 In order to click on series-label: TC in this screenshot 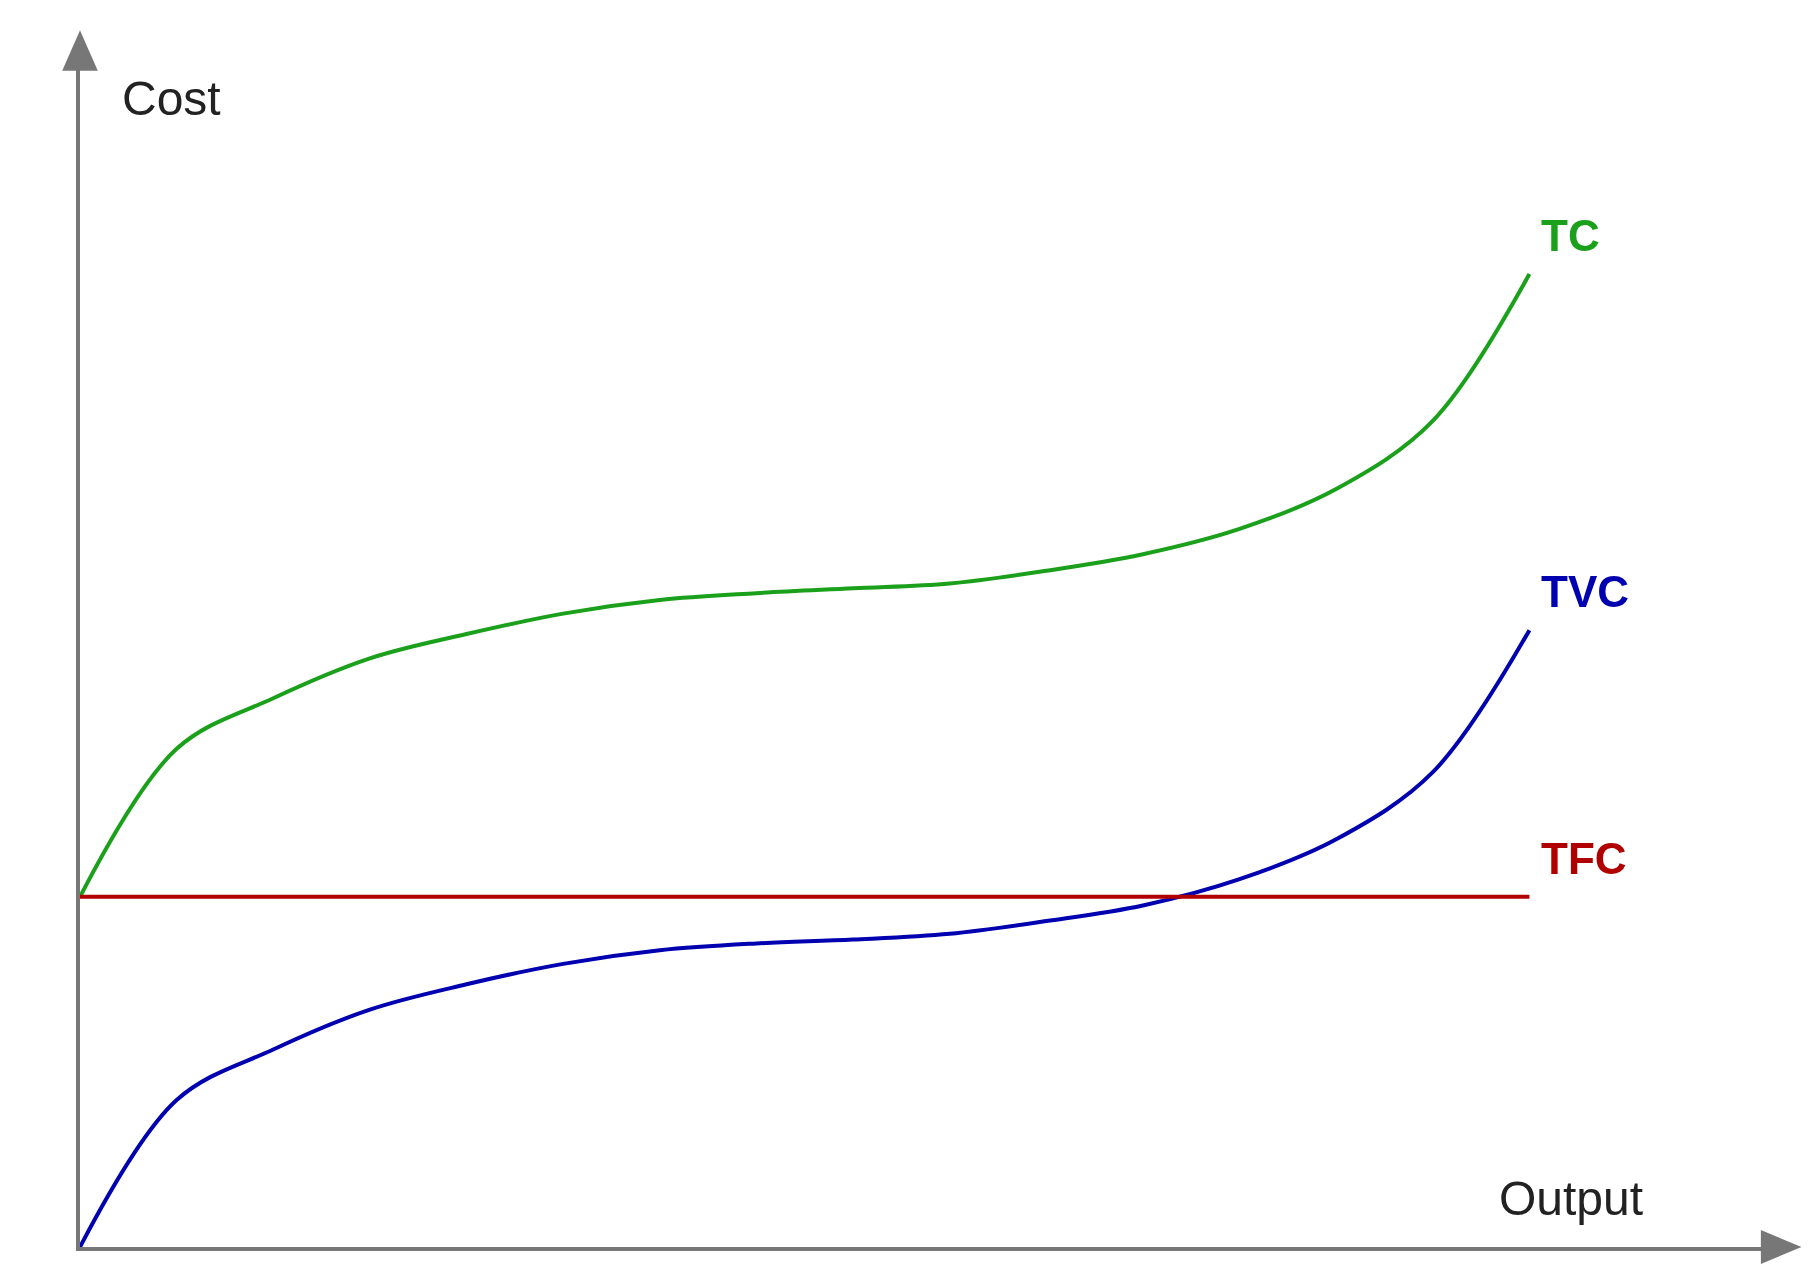, I will do `click(1570, 235)`.